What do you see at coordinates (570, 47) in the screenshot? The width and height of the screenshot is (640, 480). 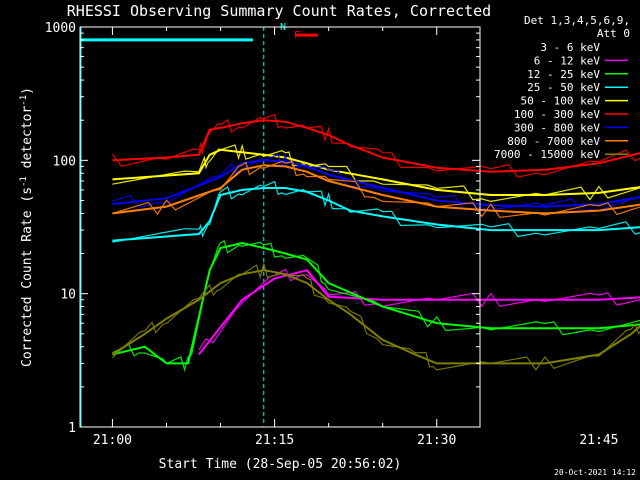 I see `legend-label: 3 - 6 keV` at bounding box center [570, 47].